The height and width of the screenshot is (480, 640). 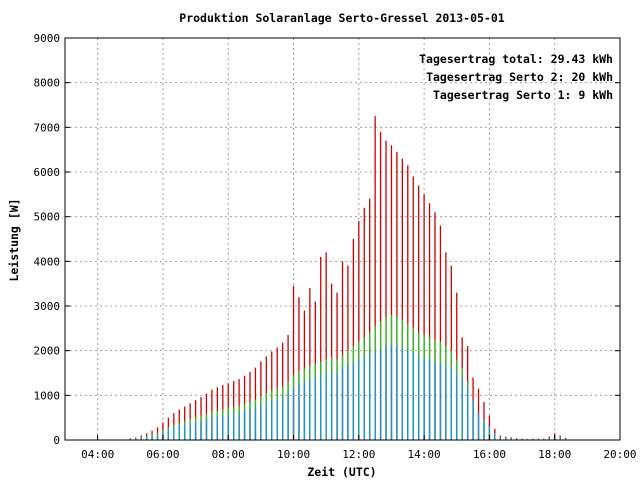 What do you see at coordinates (424, 454) in the screenshot?
I see `x-tick-label: 14:00` at bounding box center [424, 454].